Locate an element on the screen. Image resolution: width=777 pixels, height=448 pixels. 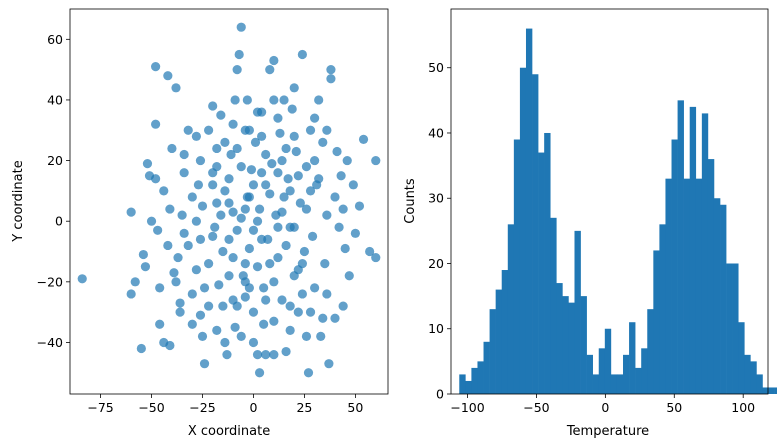
histogram-x-tick-label: 50 is located at coordinates (674, 407).